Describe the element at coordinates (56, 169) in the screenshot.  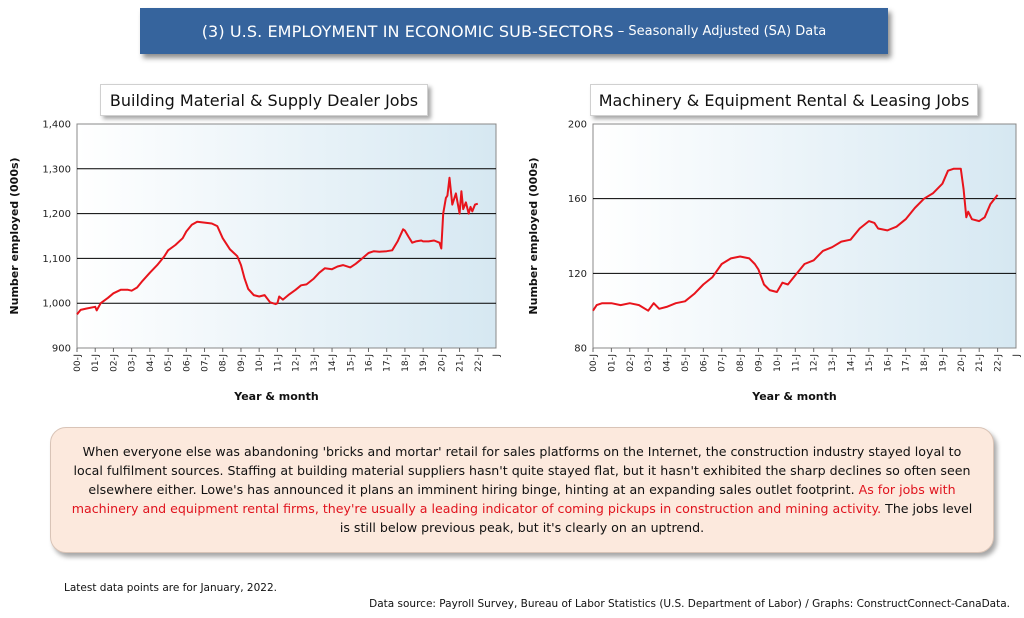
I see `y-tick-label: 1,300` at that location.